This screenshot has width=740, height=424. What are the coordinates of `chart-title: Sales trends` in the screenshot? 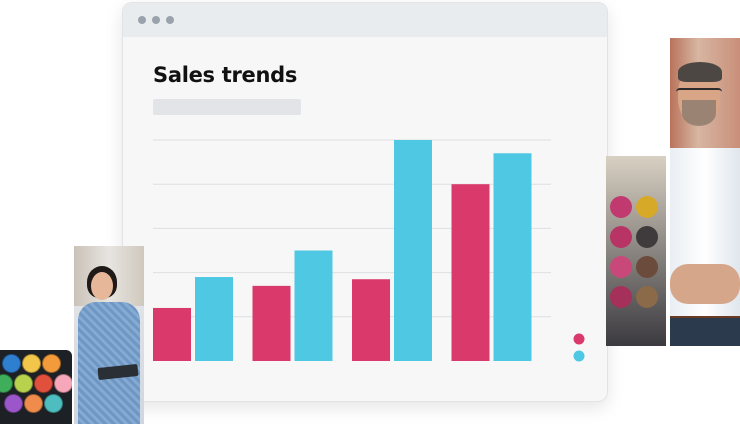 It's located at (225, 75).